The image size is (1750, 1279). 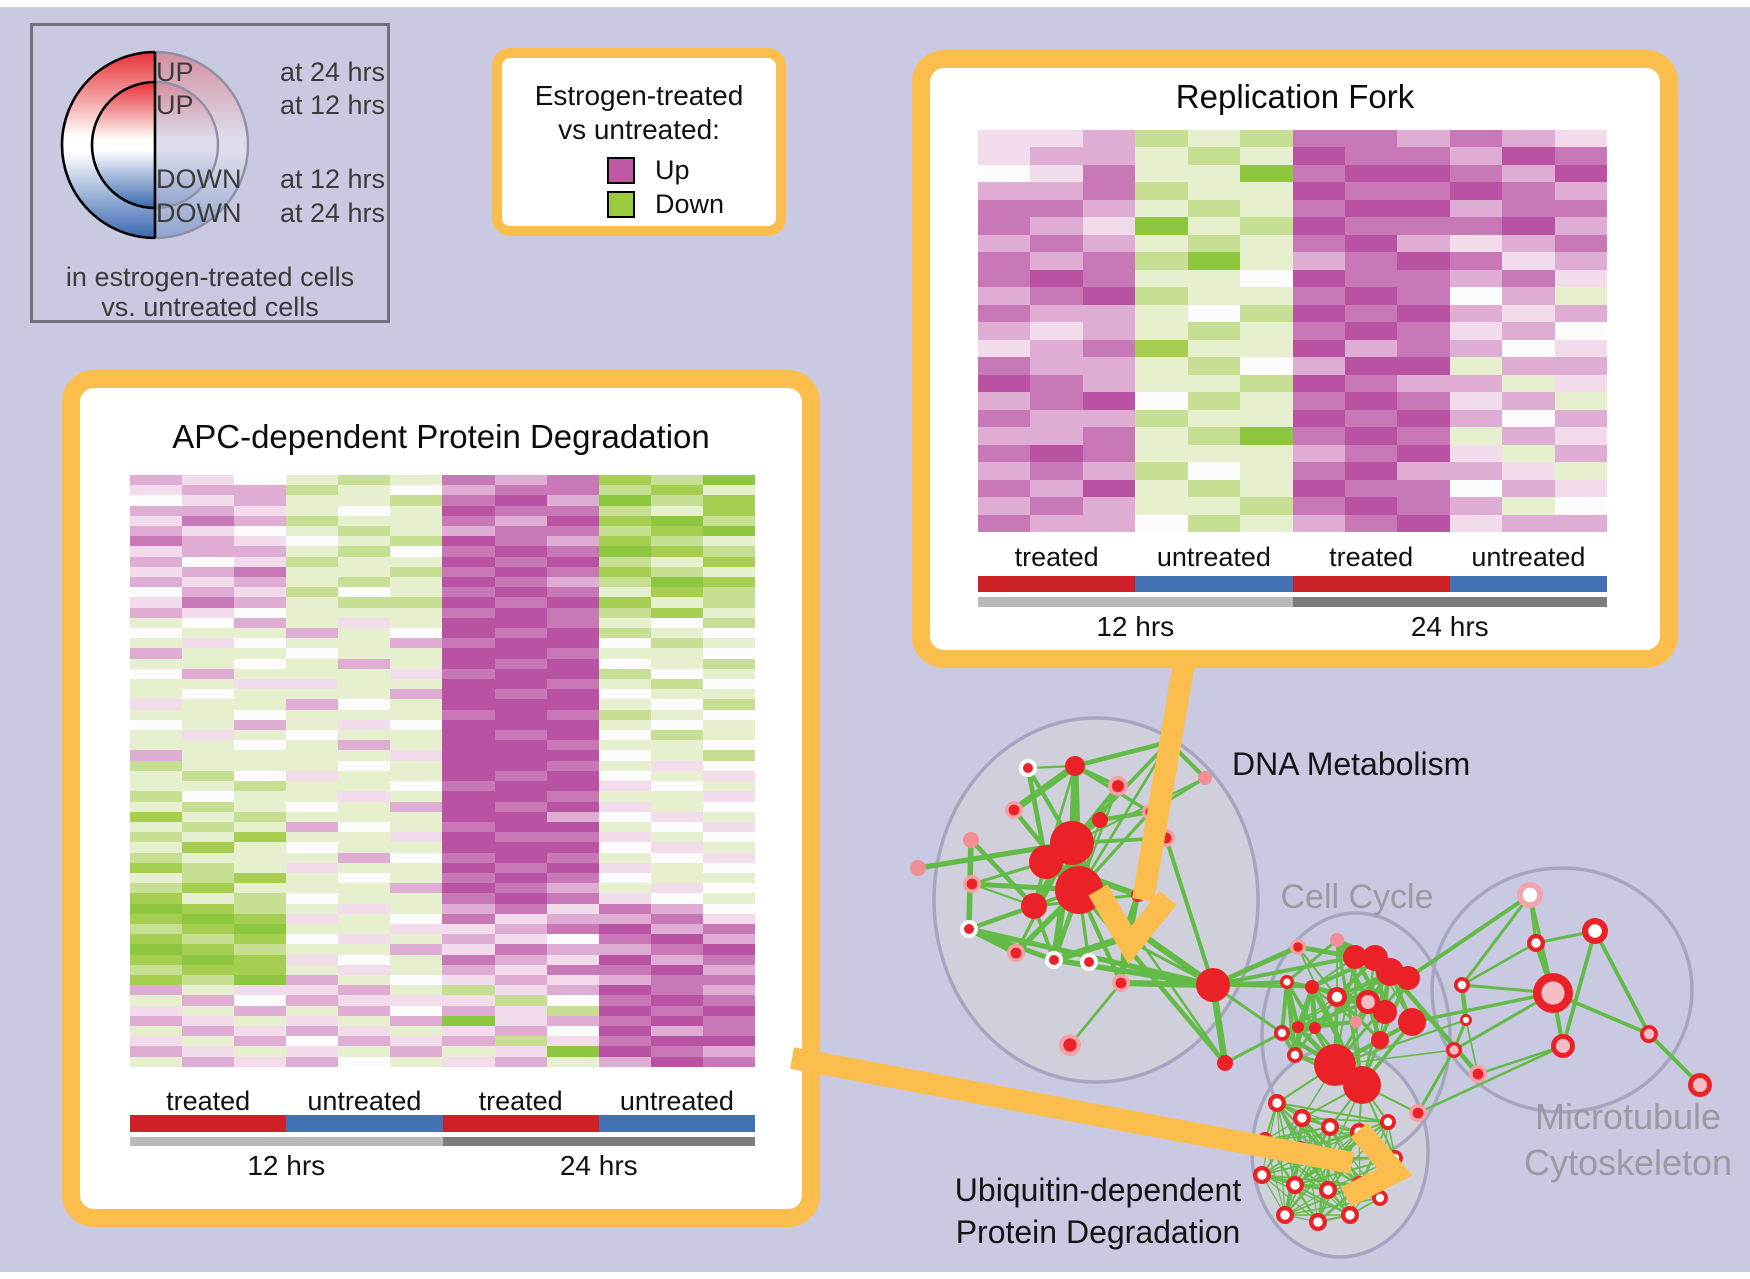 What do you see at coordinates (442, 1166) in the screenshot?
I see `apc-time-labels: 12 hrs 24 hrs` at bounding box center [442, 1166].